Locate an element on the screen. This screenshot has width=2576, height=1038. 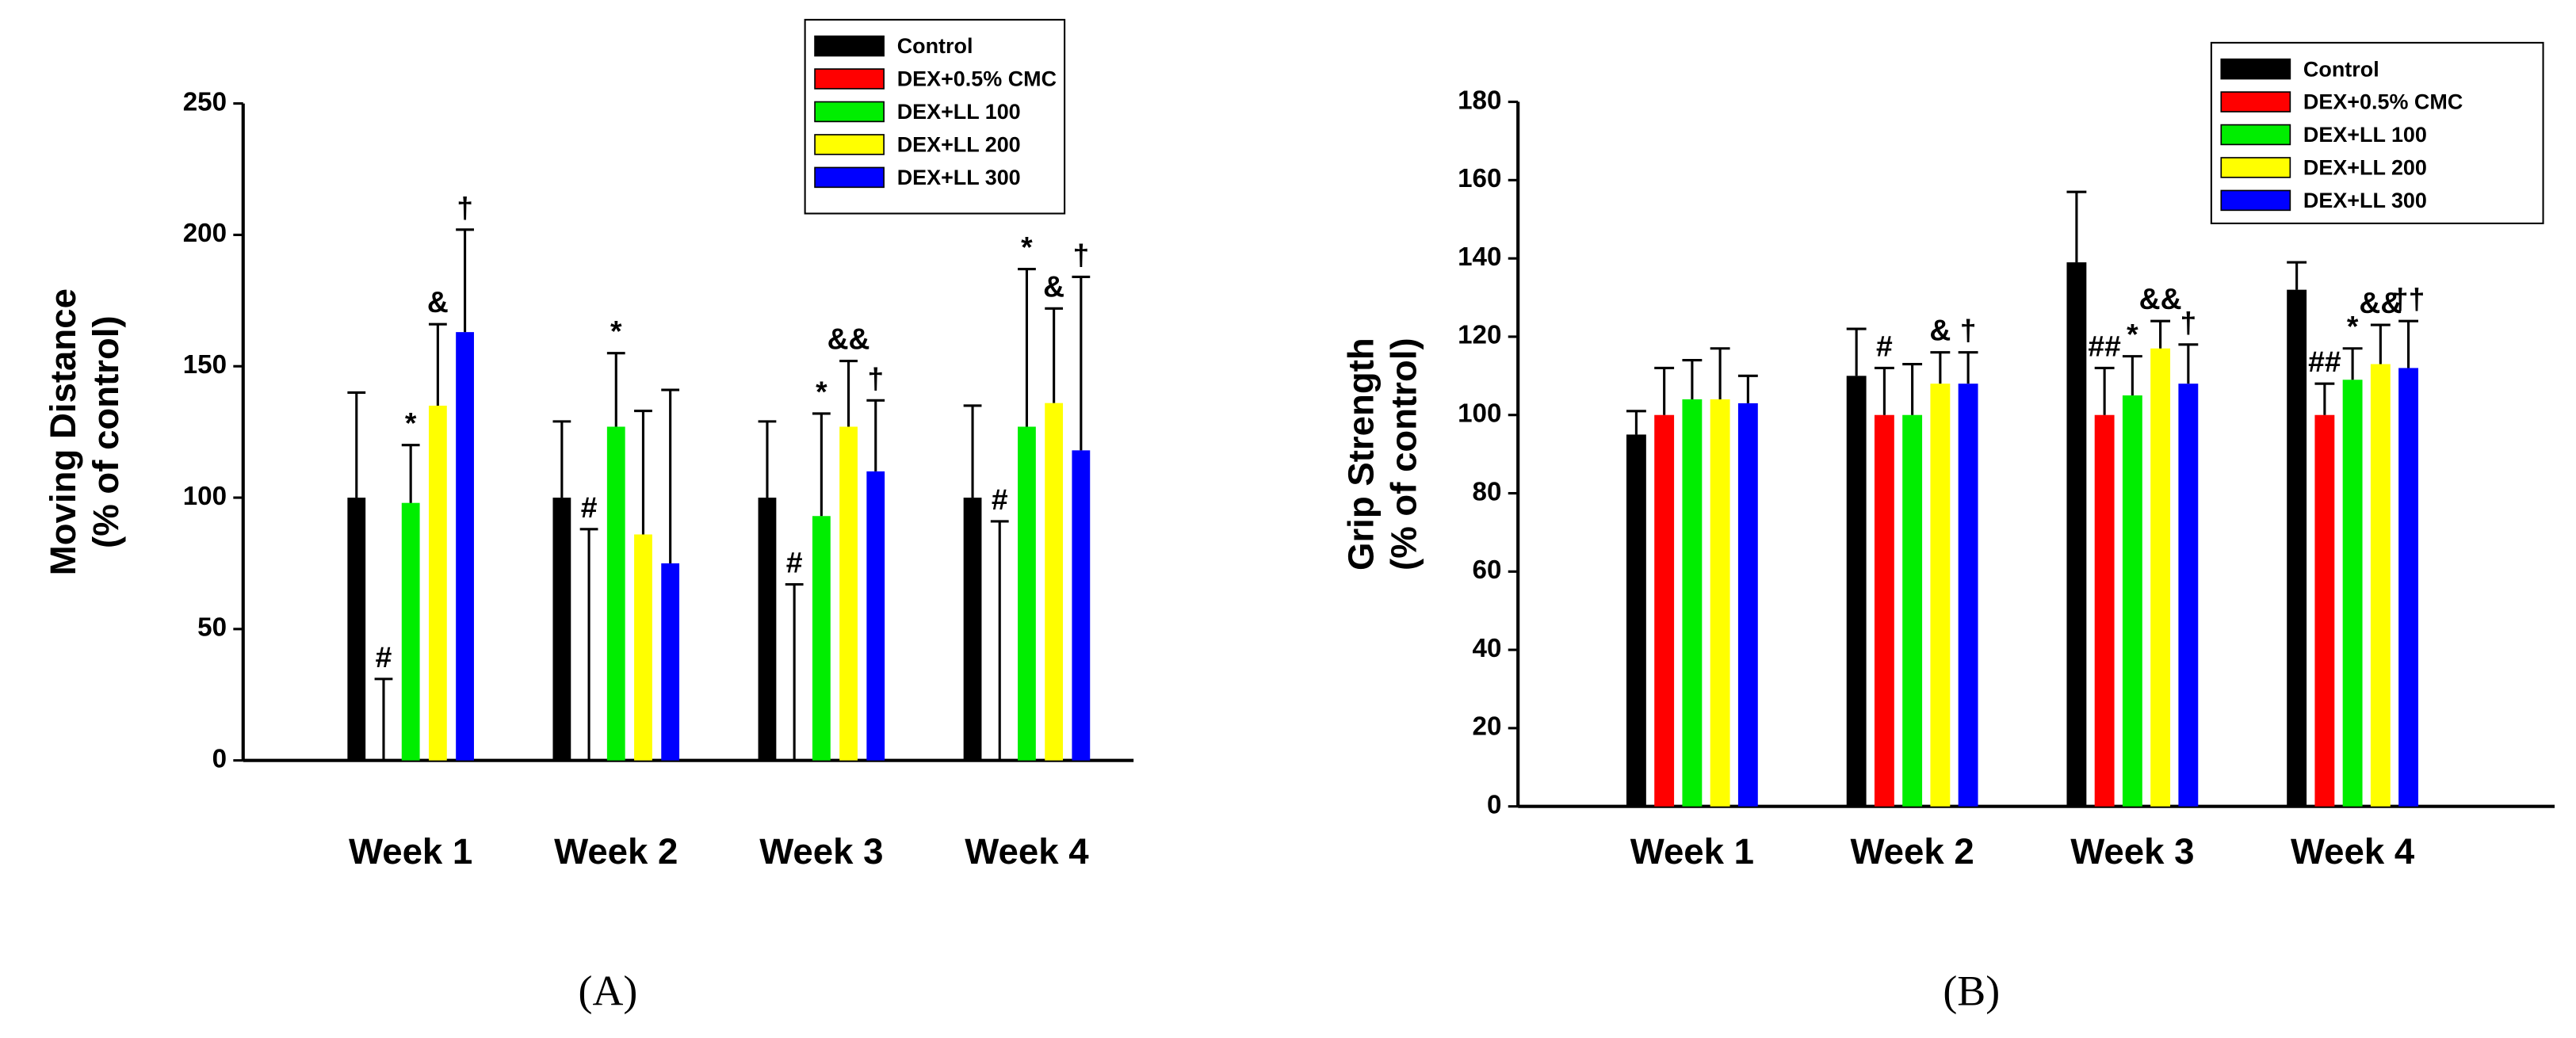
y-tick-label: 120 is located at coordinates (1479, 335).